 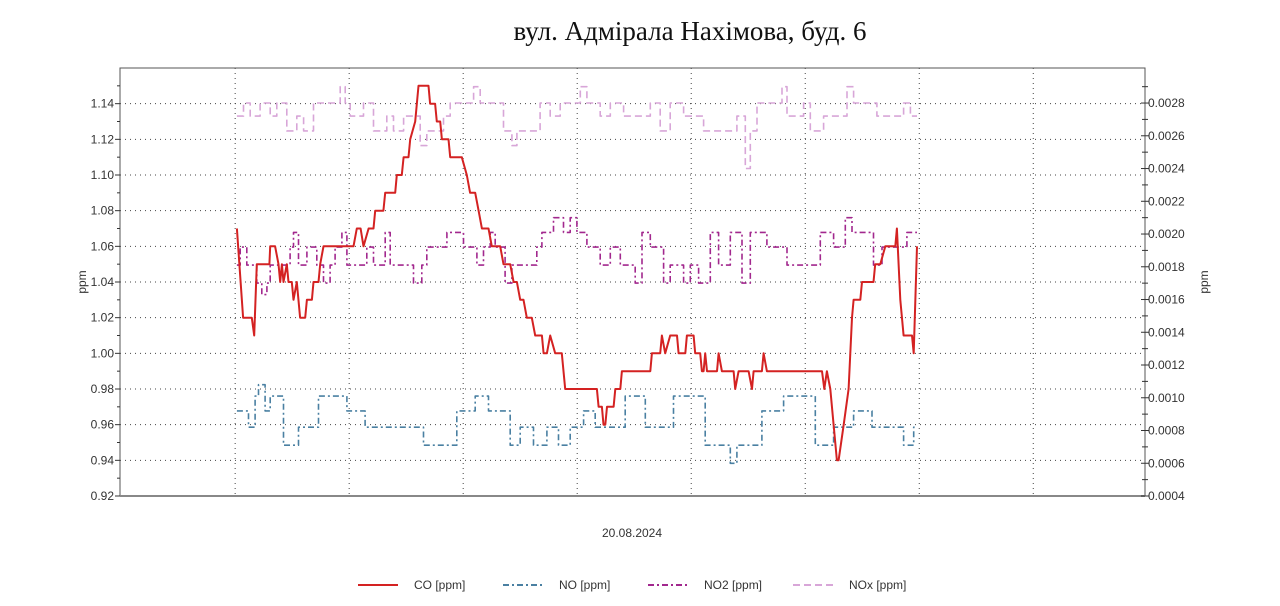 What do you see at coordinates (1166, 431) in the screenshot?
I see `y-tick-label-right: 0.0008` at bounding box center [1166, 431].